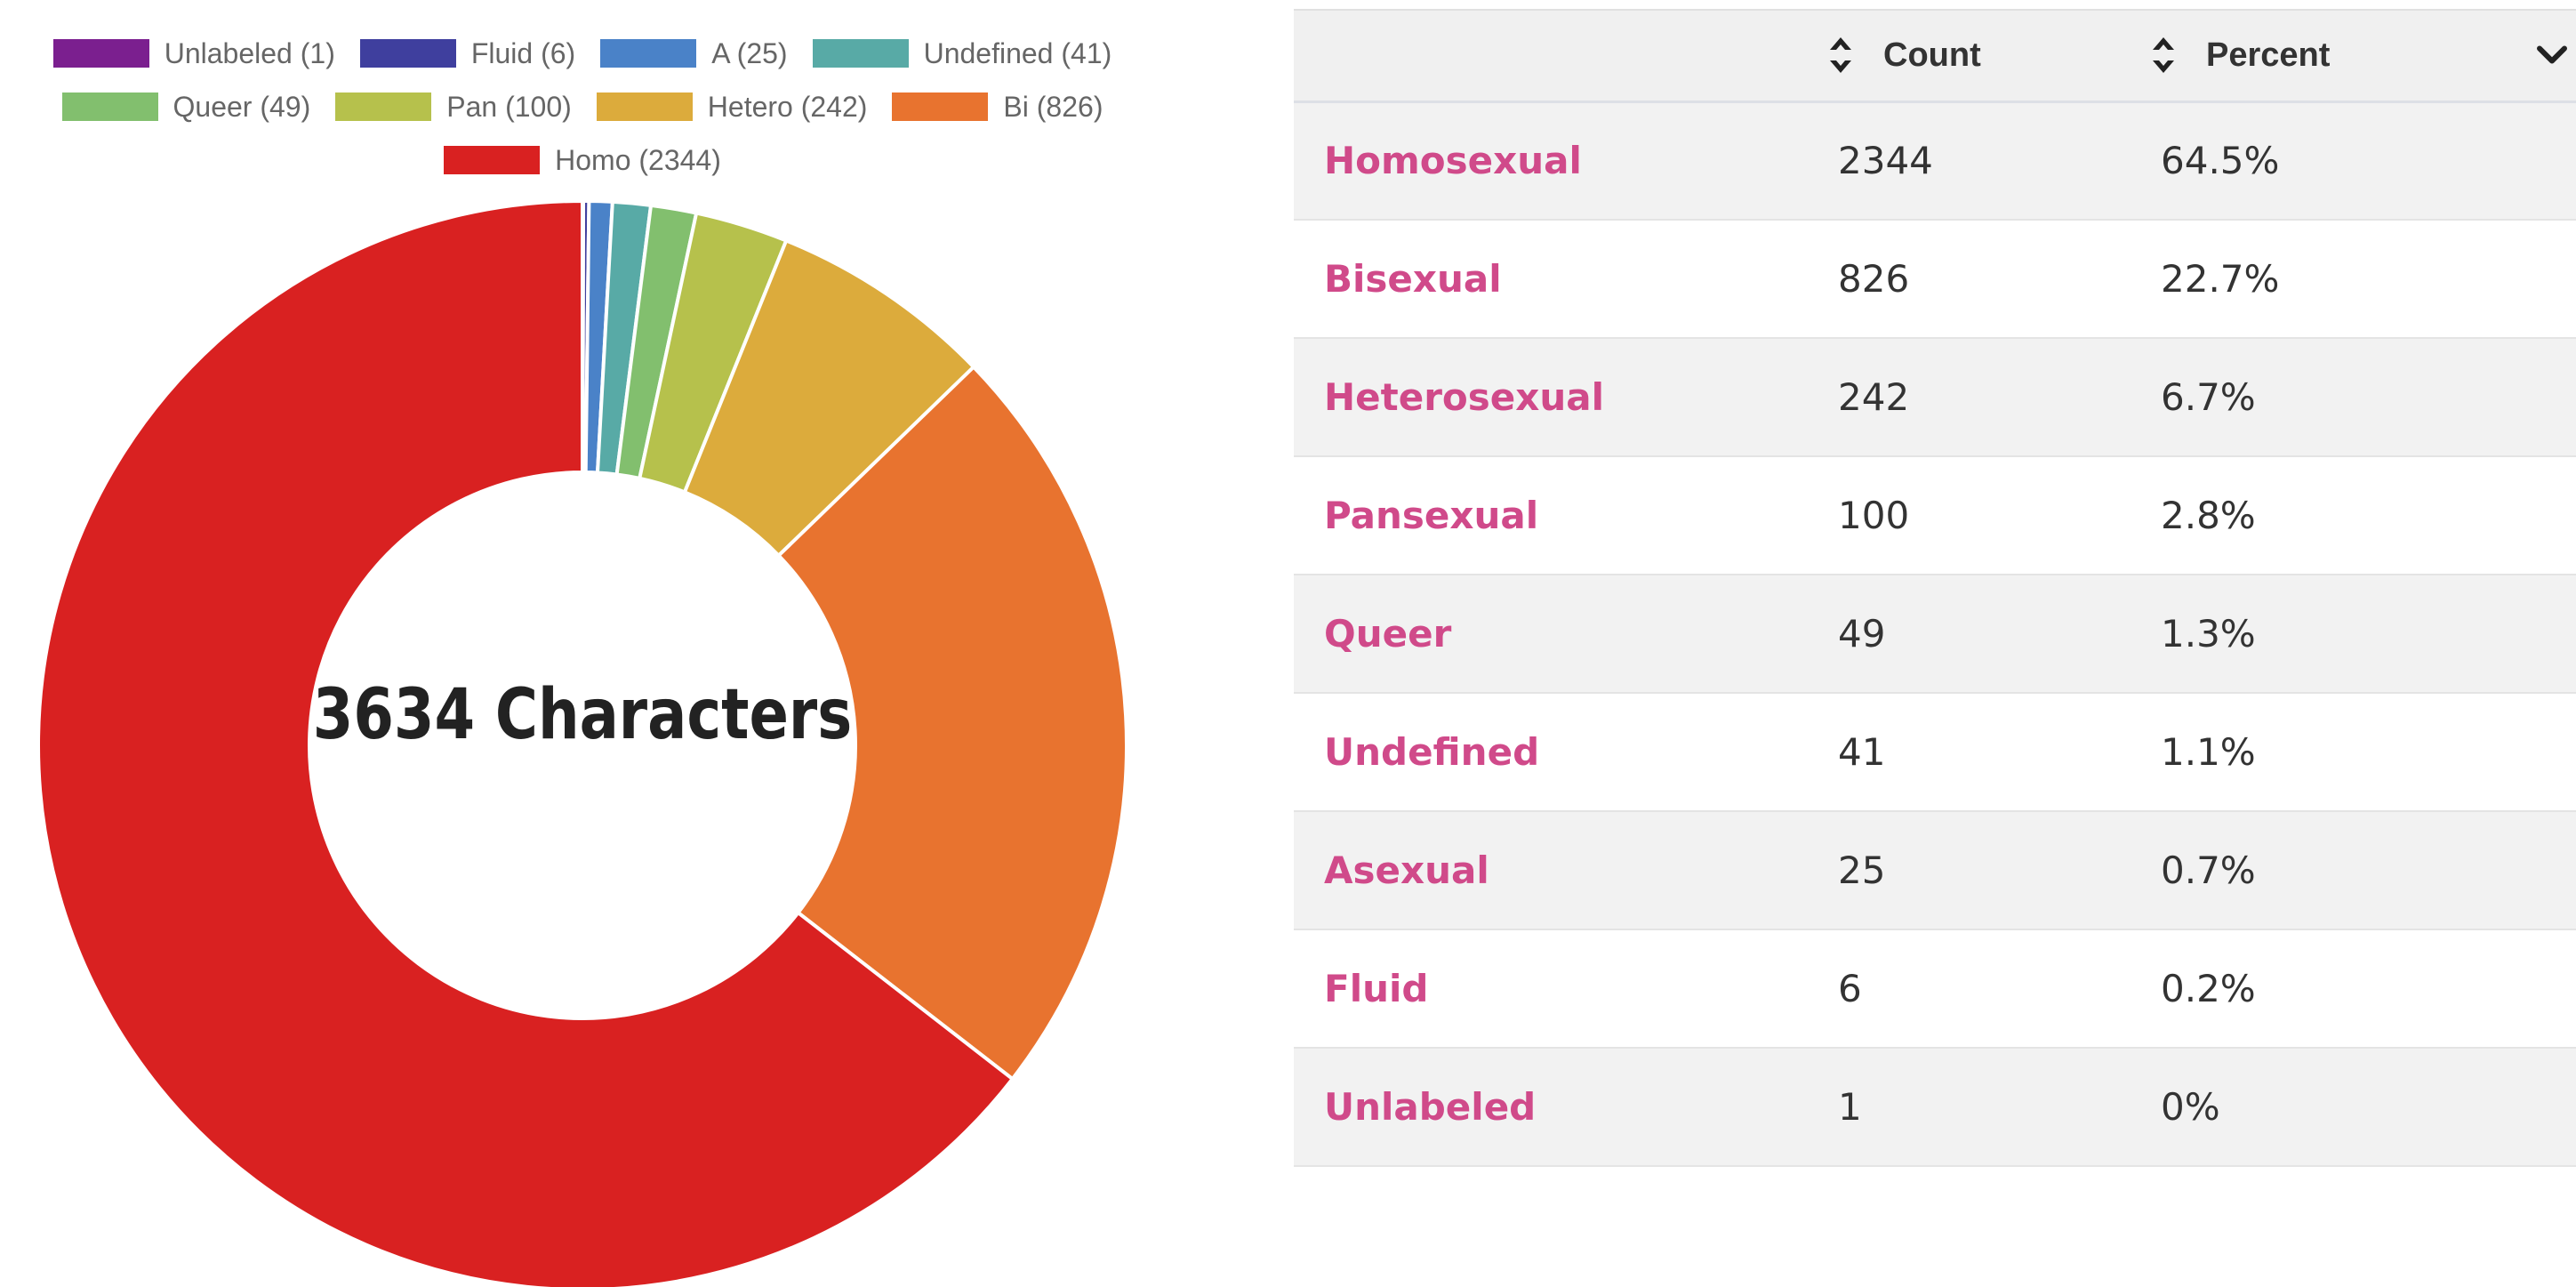 The height and width of the screenshot is (1287, 2576). I want to click on count-cell: 6, so click(1850, 988).